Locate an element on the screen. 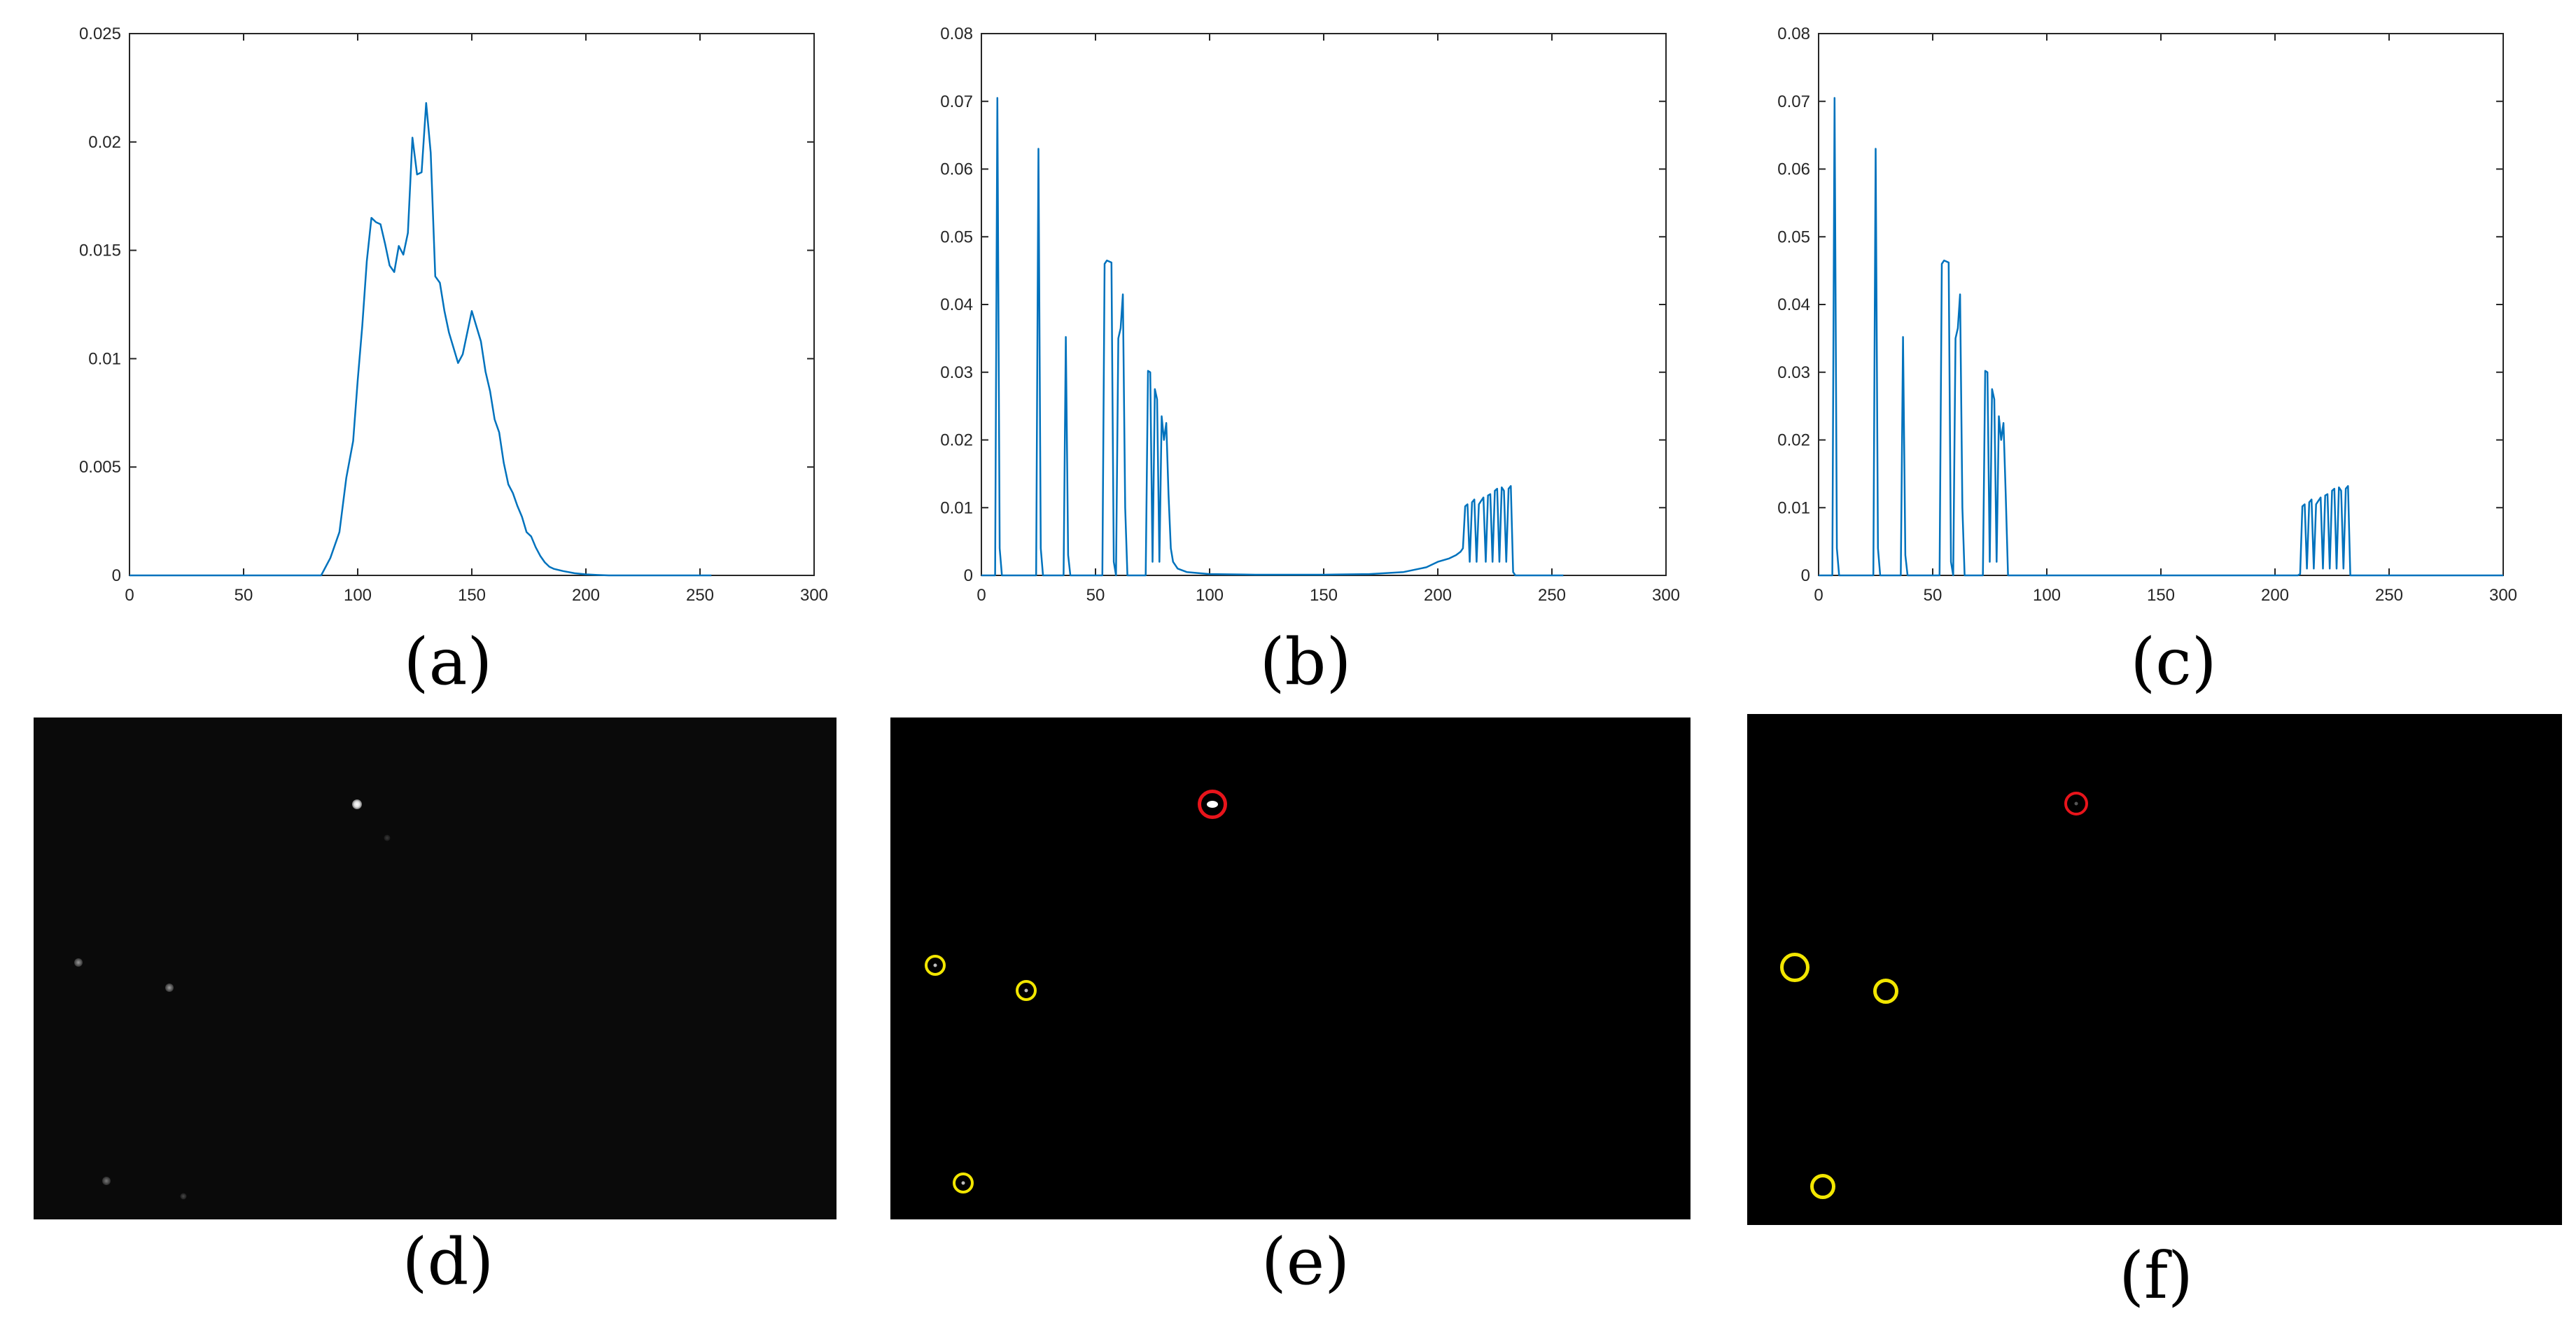 Image resolution: width=2576 pixels, height=1344 pixels. caption-f: (f) is located at coordinates (2156, 1275).